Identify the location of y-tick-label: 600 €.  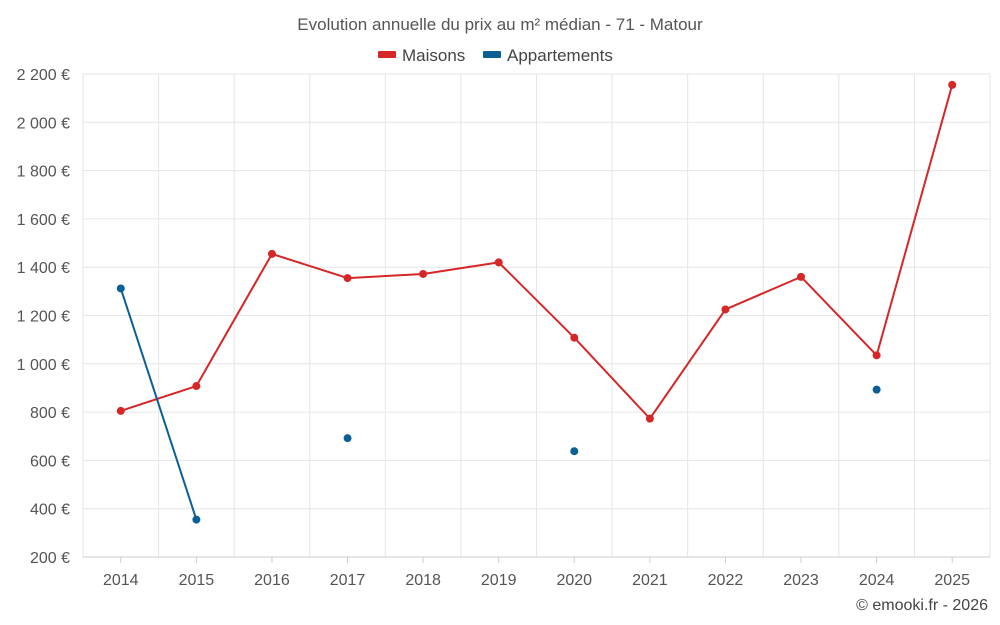
(50, 461).